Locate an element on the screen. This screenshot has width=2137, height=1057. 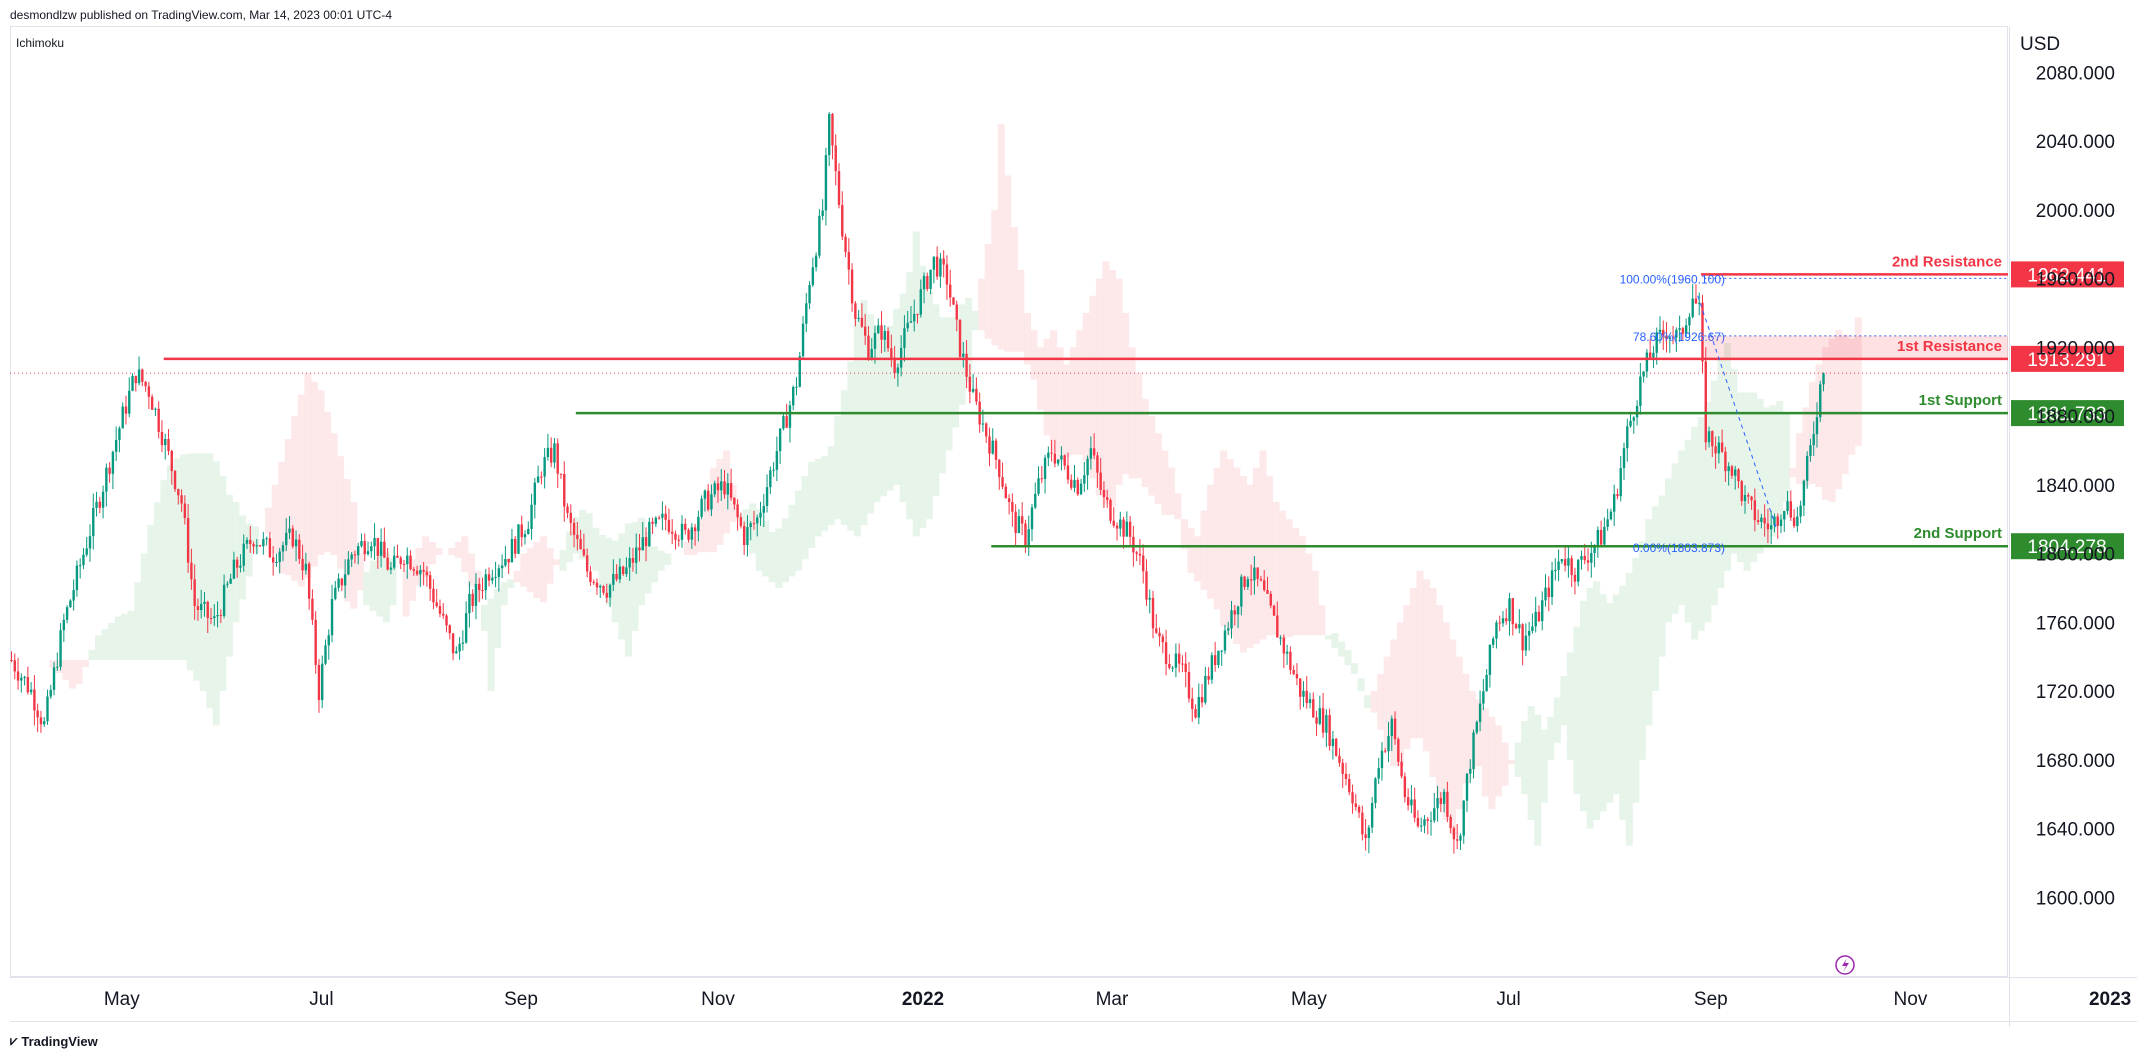
price-axis-divider is located at coordinates (2009, 526).